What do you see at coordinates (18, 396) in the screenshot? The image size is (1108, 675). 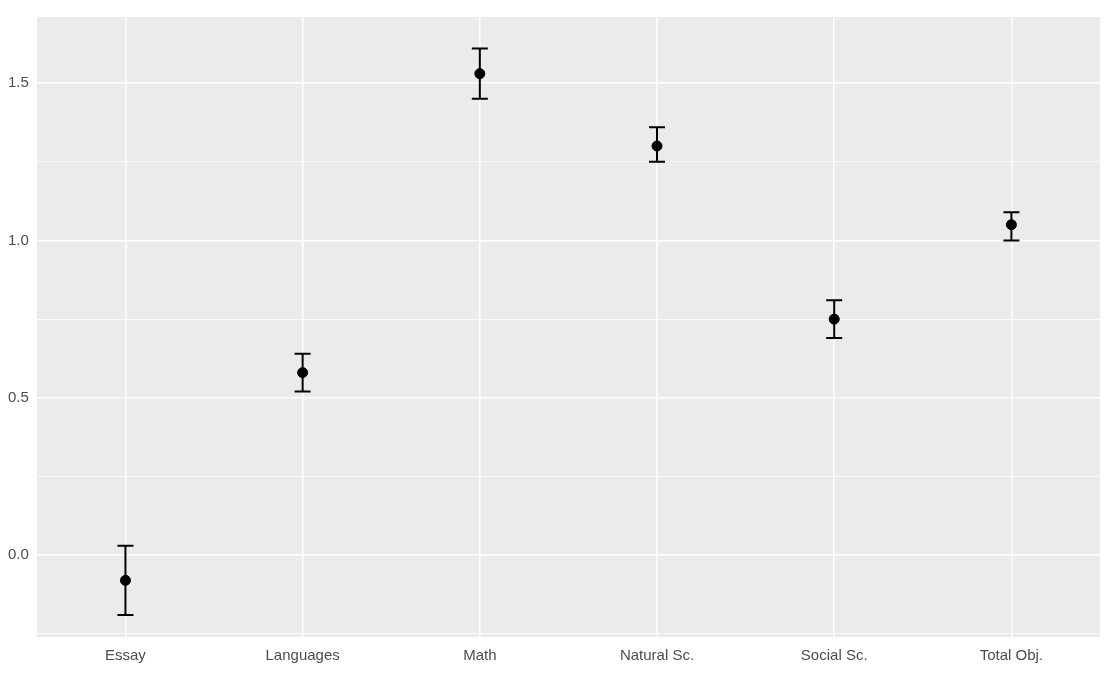 I see `y-tick-label: 0.5` at bounding box center [18, 396].